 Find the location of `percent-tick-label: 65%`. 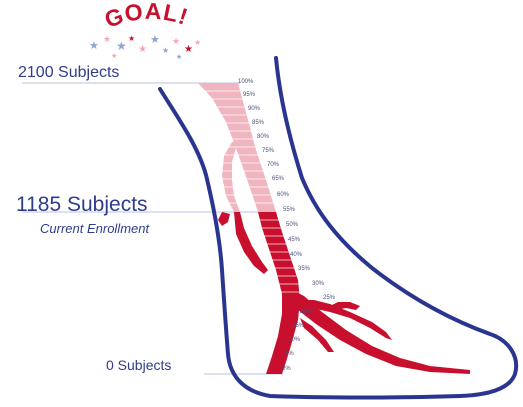

percent-tick-label: 65% is located at coordinates (278, 179).